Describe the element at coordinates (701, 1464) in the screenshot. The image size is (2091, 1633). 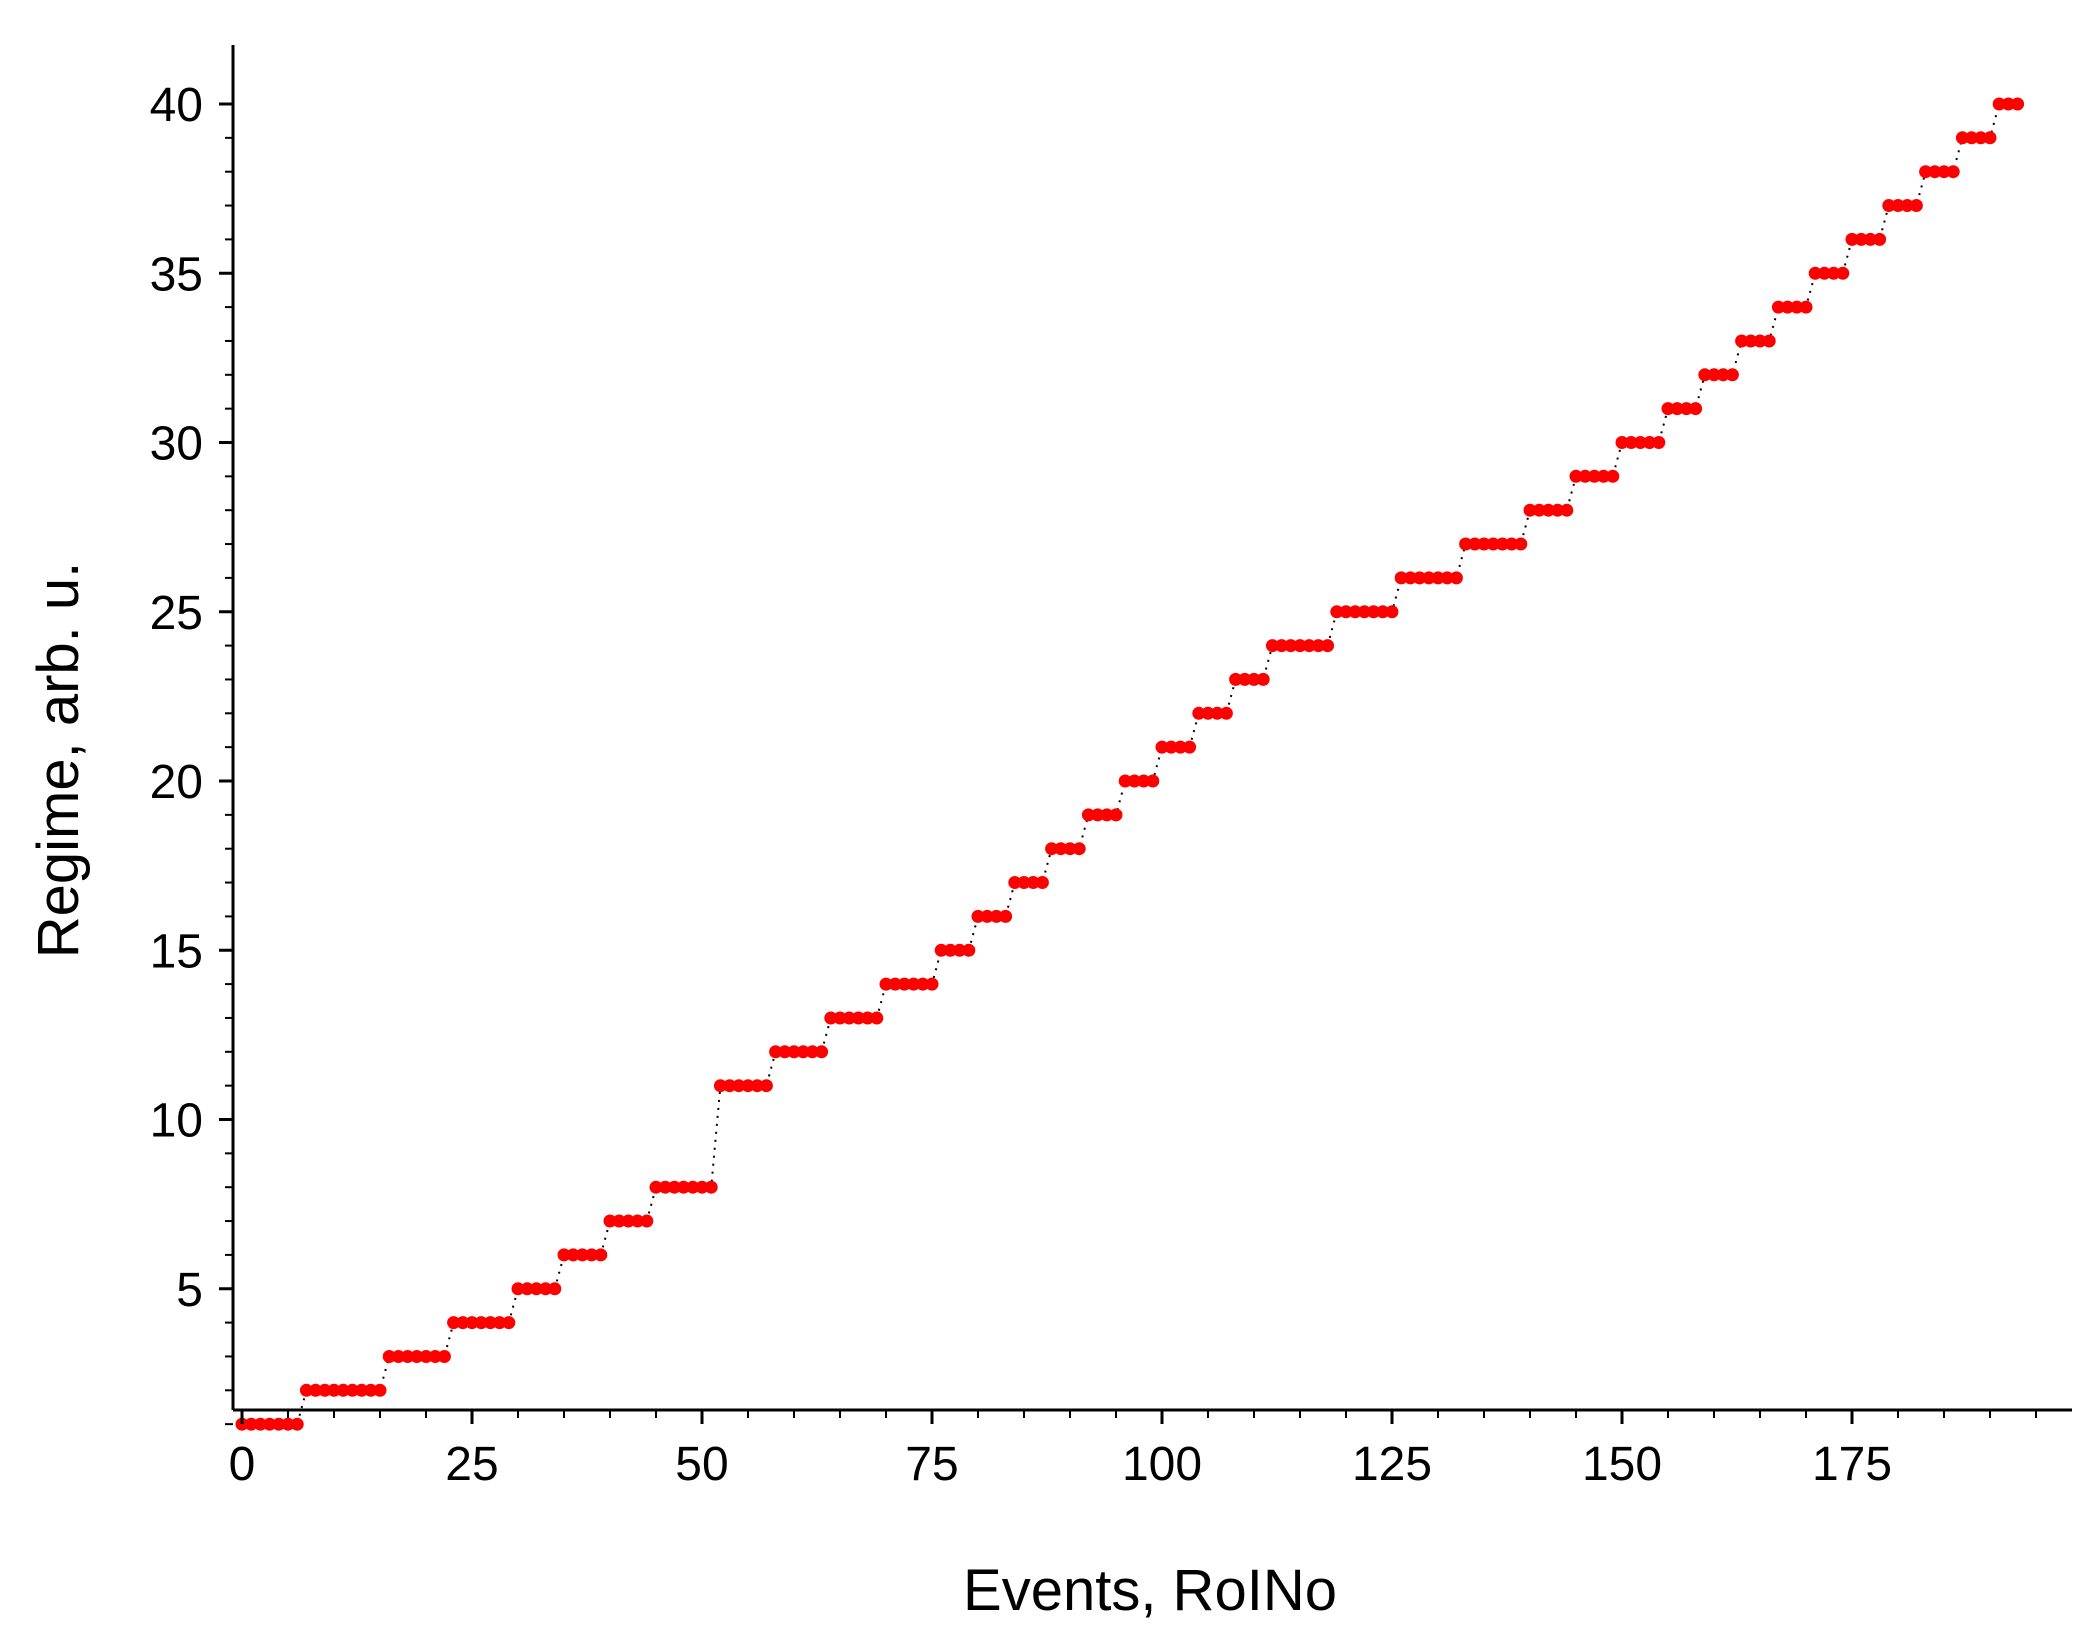
I see `x-tick-label: 50` at that location.